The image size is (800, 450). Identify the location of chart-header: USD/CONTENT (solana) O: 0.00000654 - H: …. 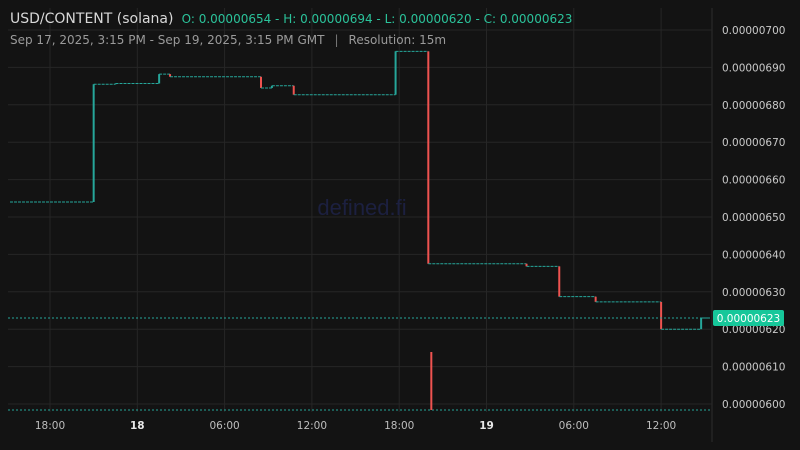
(291, 19).